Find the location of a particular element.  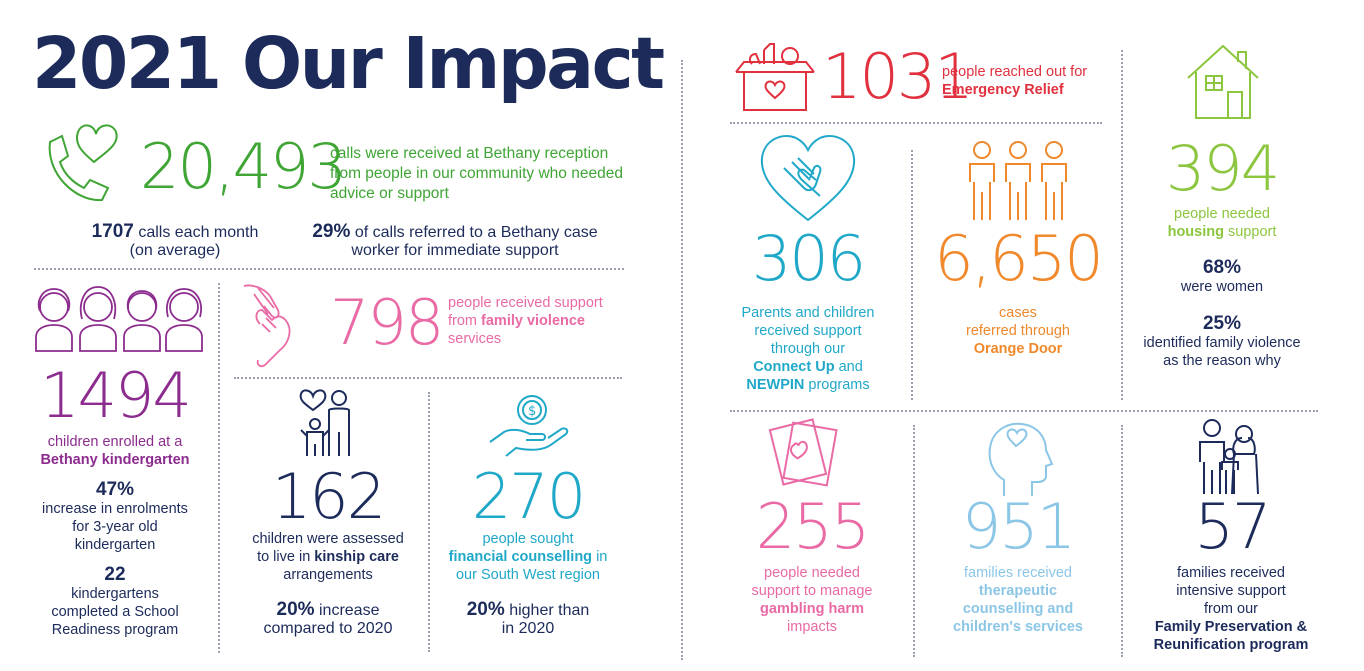

children-group-icon is located at coordinates (119, 319).